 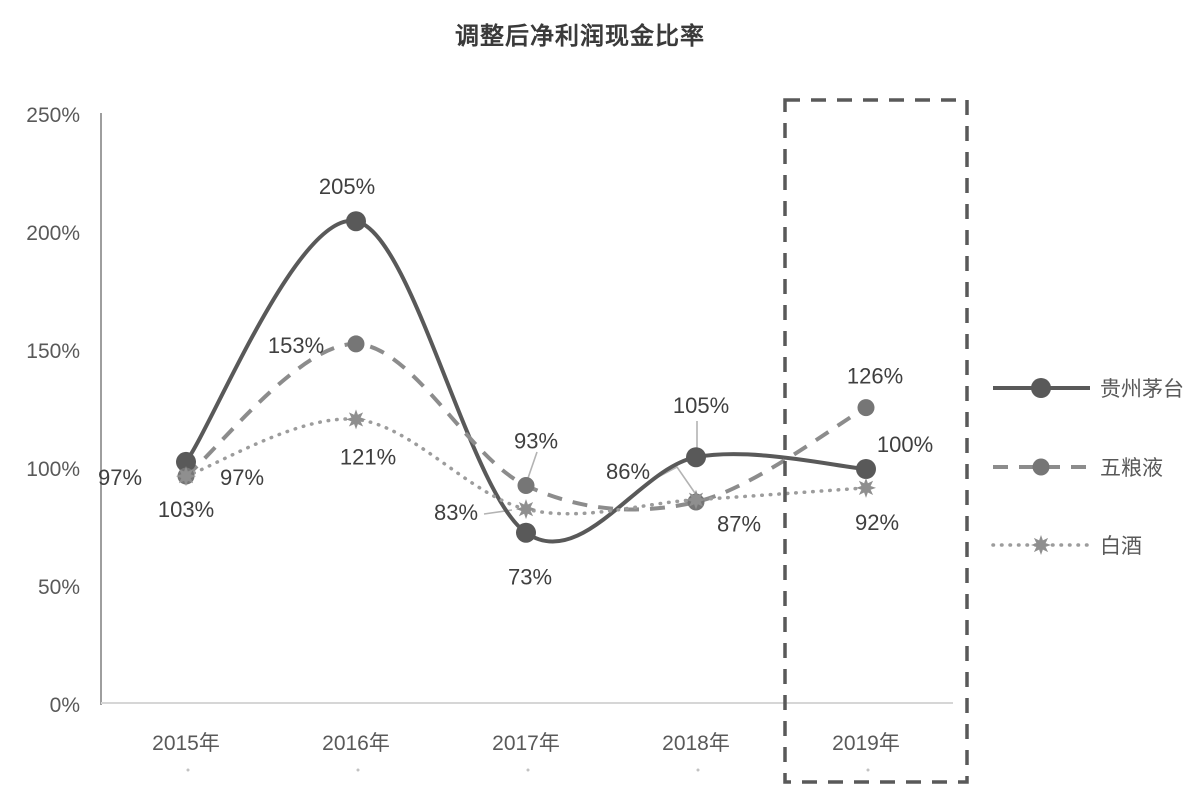 What do you see at coordinates (628, 471) in the screenshot?
I see `data-point-label: 86%` at bounding box center [628, 471].